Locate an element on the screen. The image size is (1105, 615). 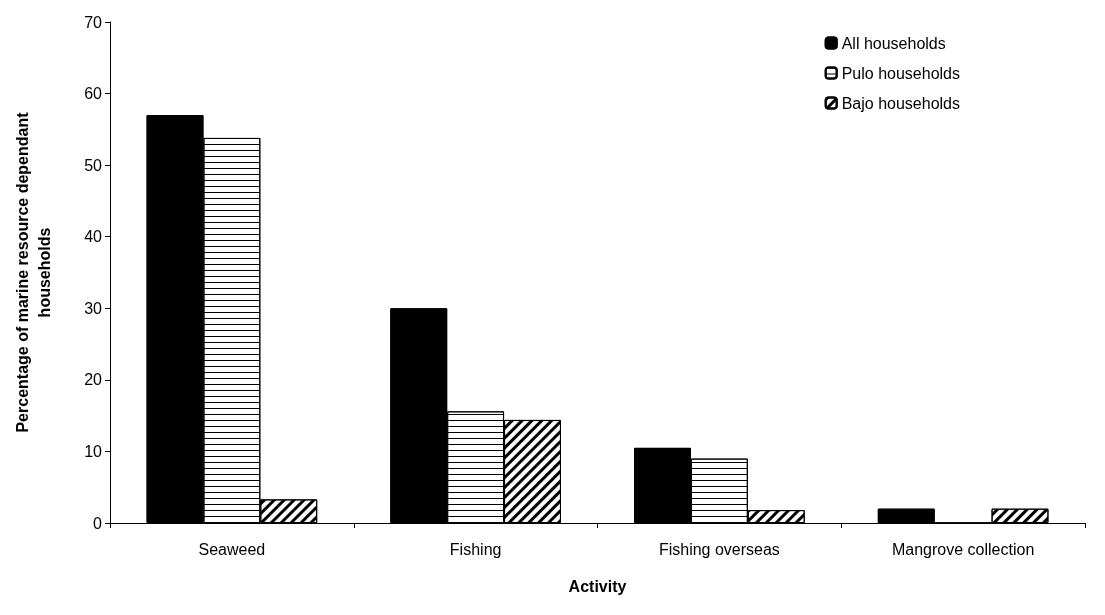
y-tick-label: 60 is located at coordinates (93, 94).